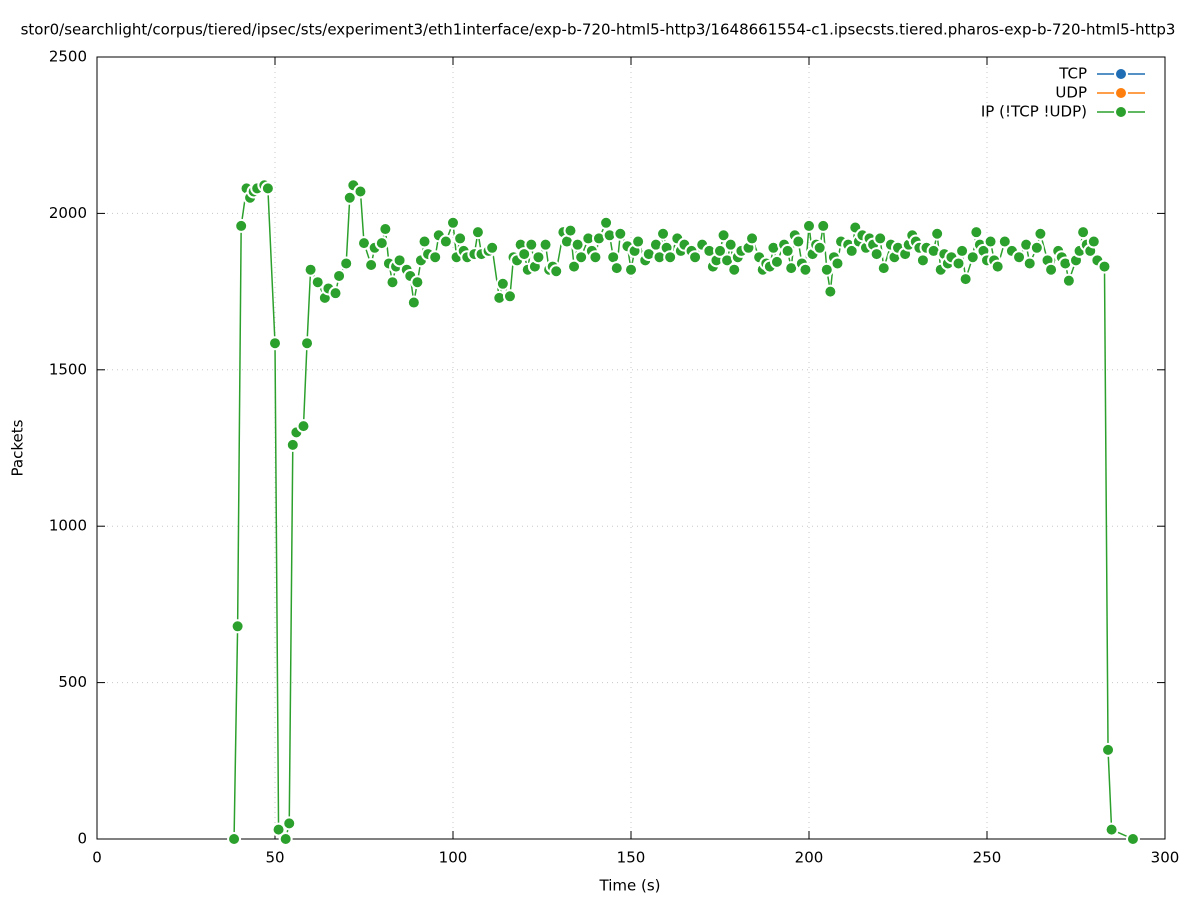  Describe the element at coordinates (453, 858) in the screenshot. I see `x-tick-label: 100` at that location.